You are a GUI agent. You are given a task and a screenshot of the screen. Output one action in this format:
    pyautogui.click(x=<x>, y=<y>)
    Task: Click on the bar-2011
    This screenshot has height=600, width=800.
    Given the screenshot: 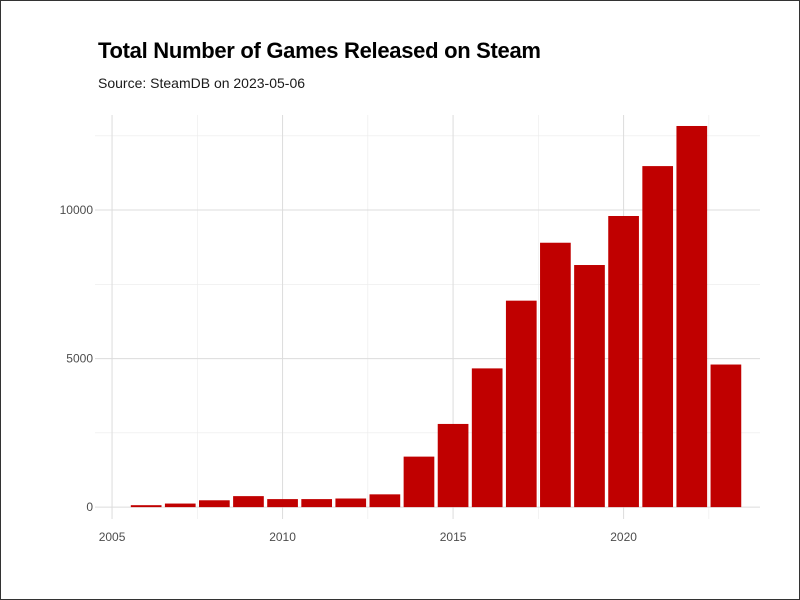 What is the action you would take?
    pyautogui.click(x=317, y=503)
    